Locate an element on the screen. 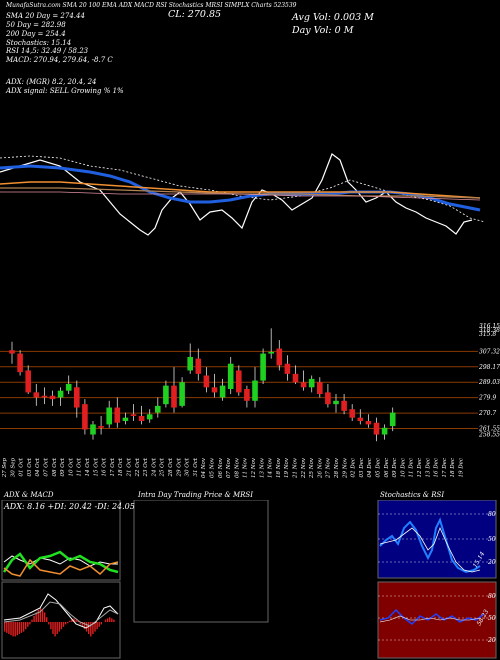 This screenshot has height=660, width=500. price-level-label: 279.9 is located at coordinates (487, 398).